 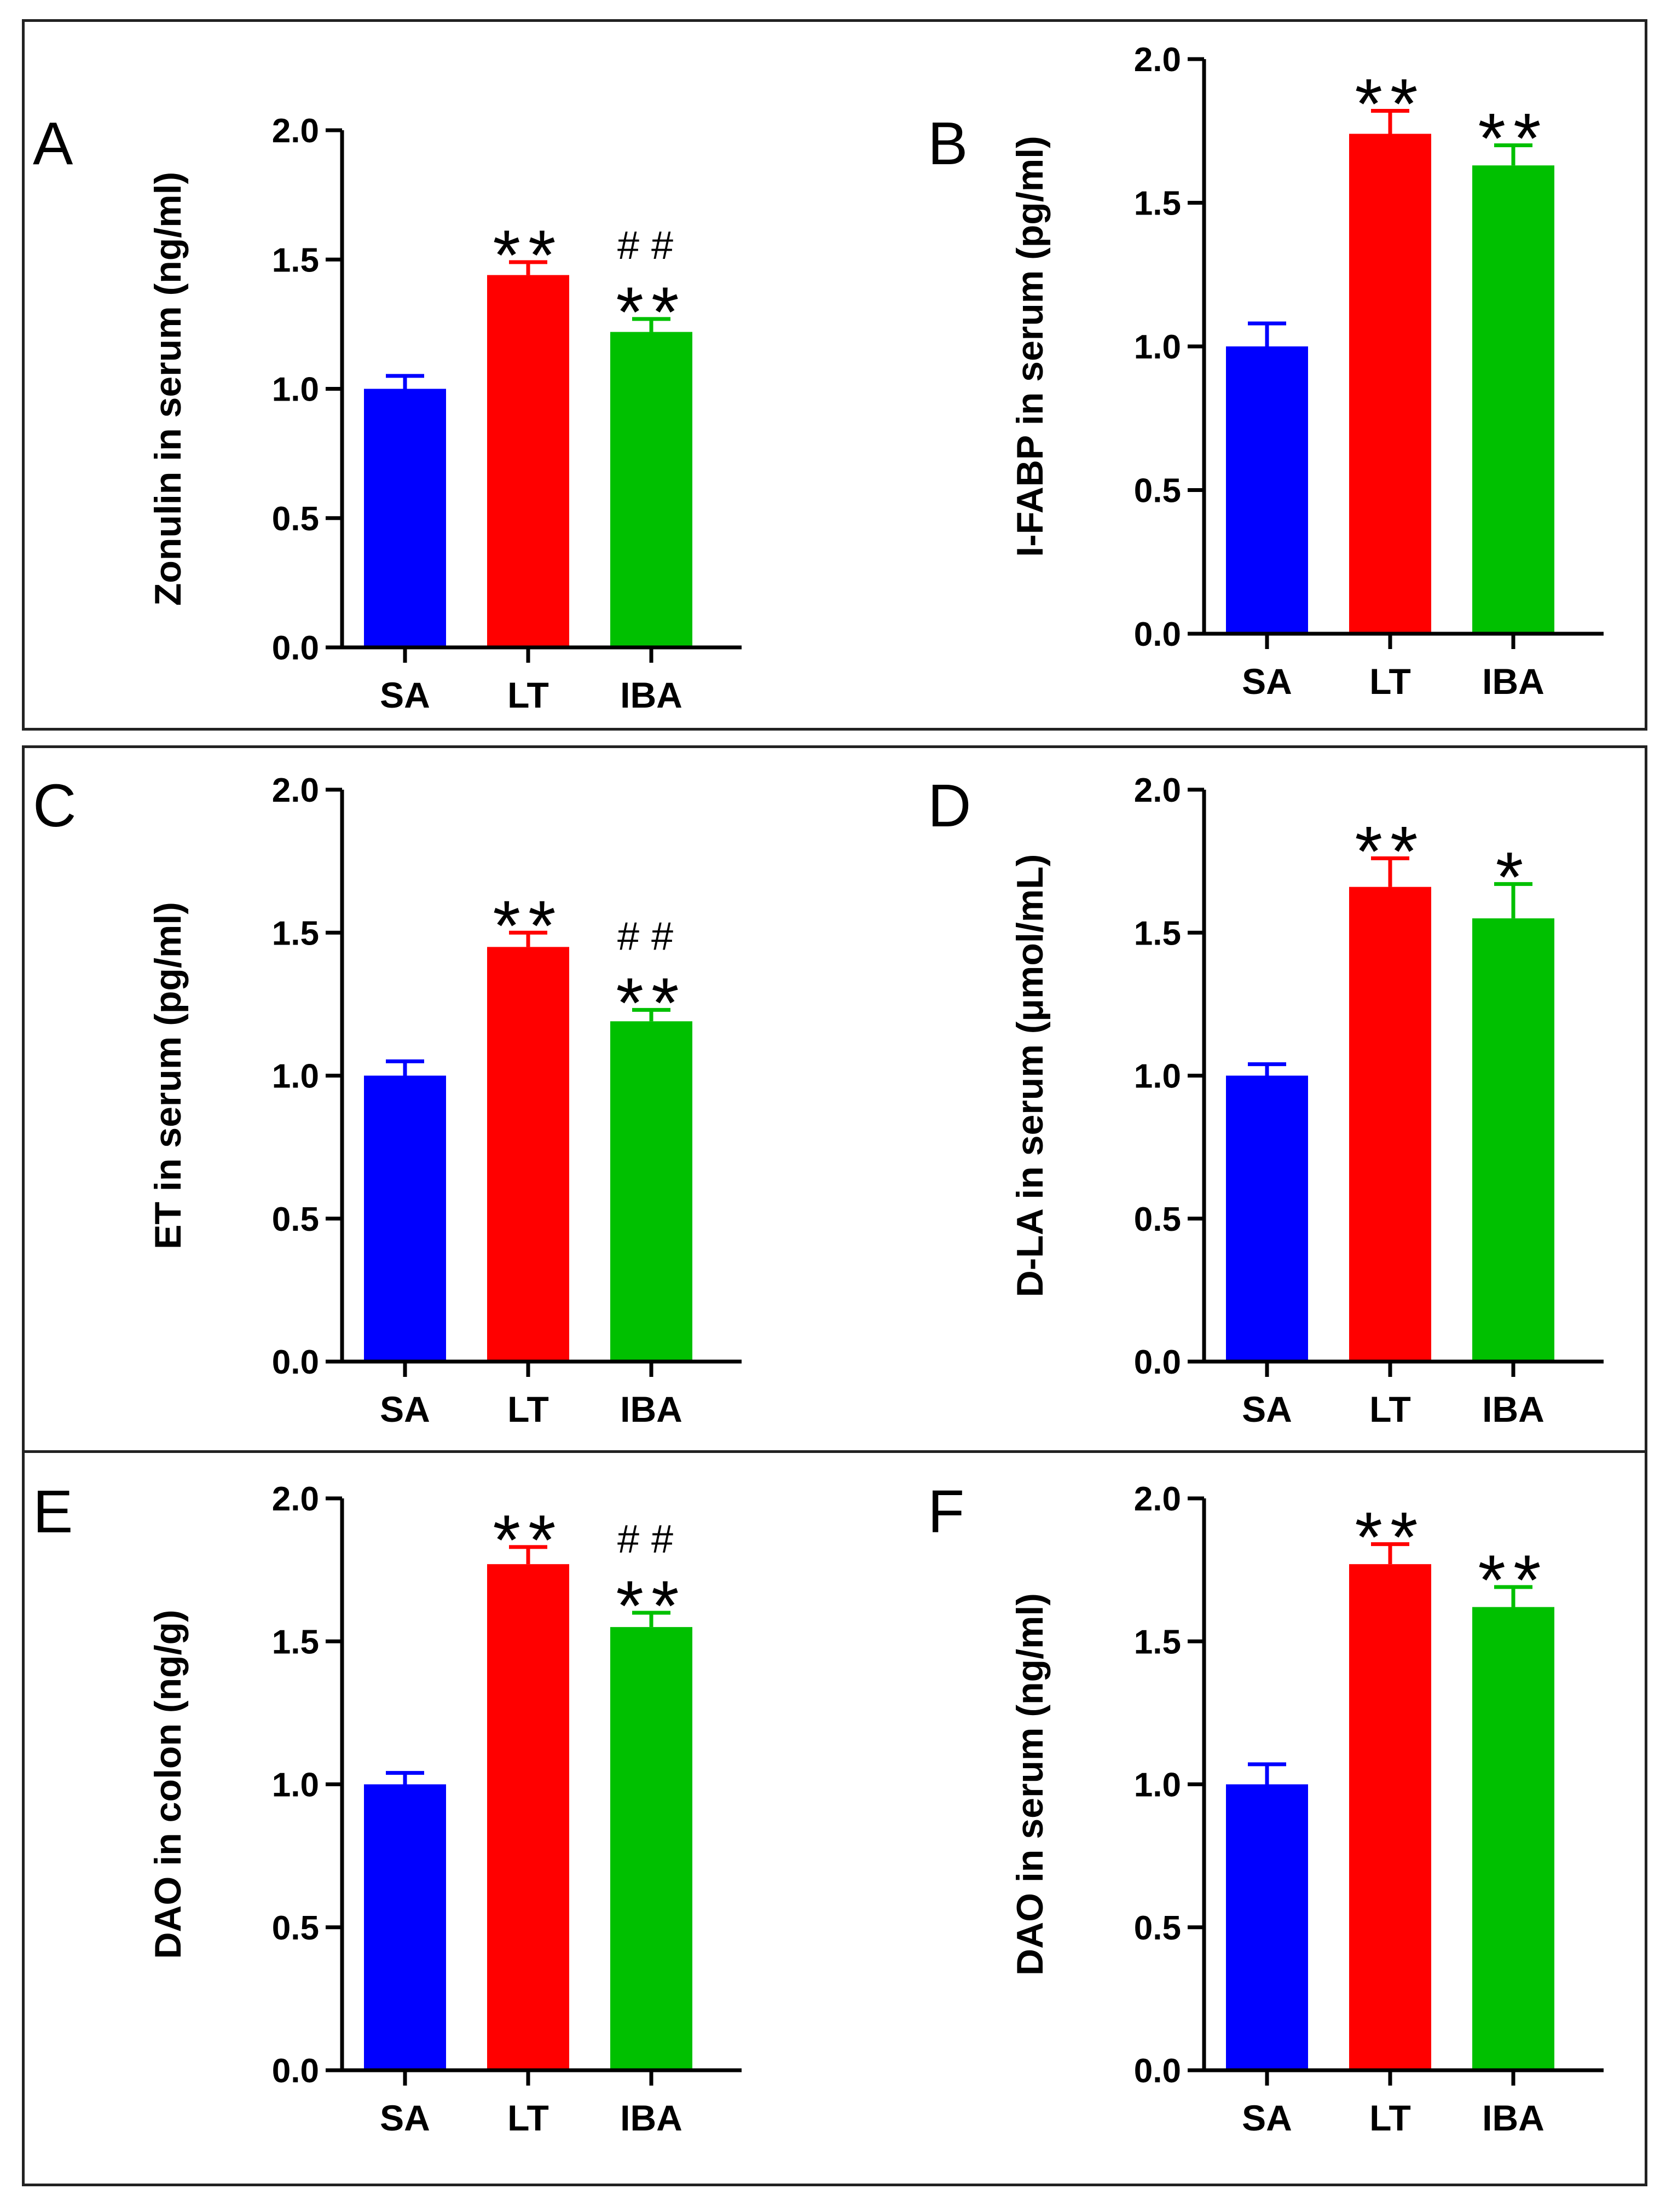 I want to click on y-axis-title: D-LA in serum (μmol/mL), so click(x=1030, y=1076).